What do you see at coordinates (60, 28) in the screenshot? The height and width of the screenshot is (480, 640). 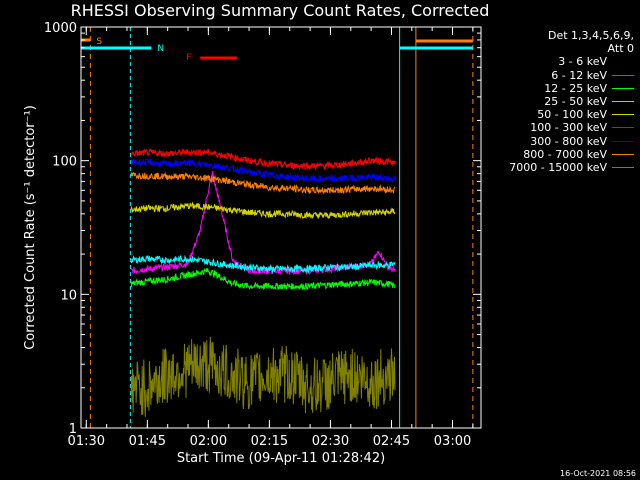 I see `y-tick-label: 1000` at bounding box center [60, 28].